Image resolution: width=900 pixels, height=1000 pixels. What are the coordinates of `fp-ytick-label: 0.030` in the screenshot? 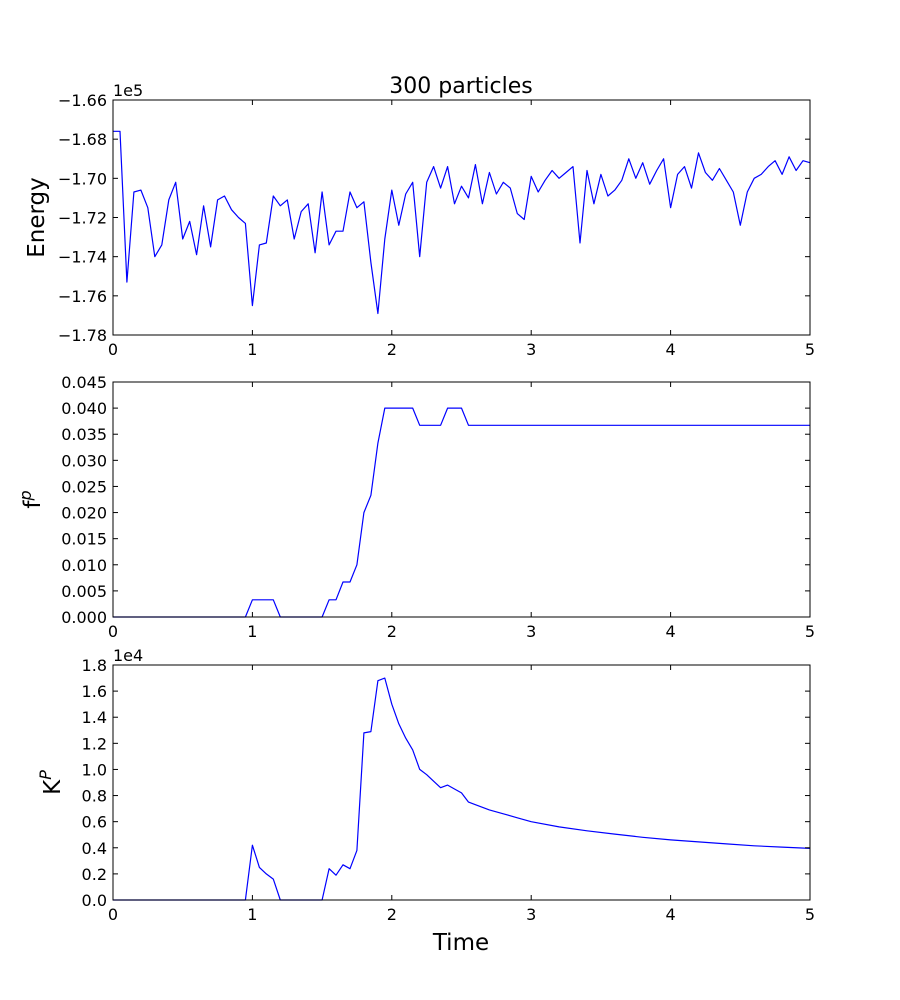 It's located at (84, 460).